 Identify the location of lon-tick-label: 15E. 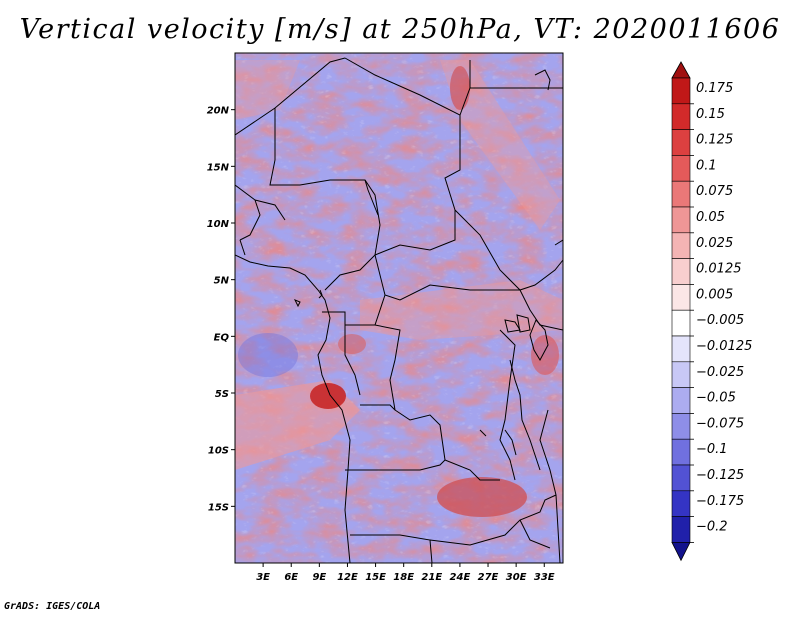
(375, 577).